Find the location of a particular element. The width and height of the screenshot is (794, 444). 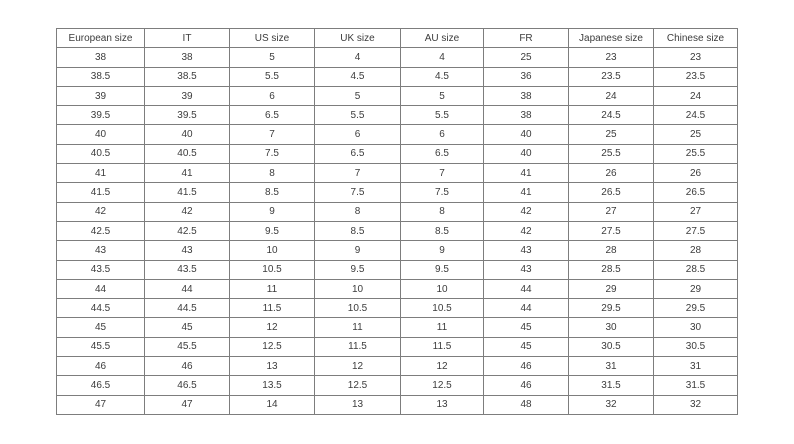

table-row: 47 47 14 13 13 48 32 32 is located at coordinates (397, 404).